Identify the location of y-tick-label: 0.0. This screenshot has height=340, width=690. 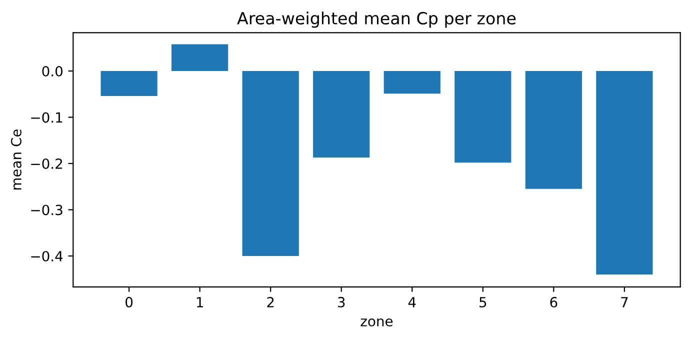
(52, 71).